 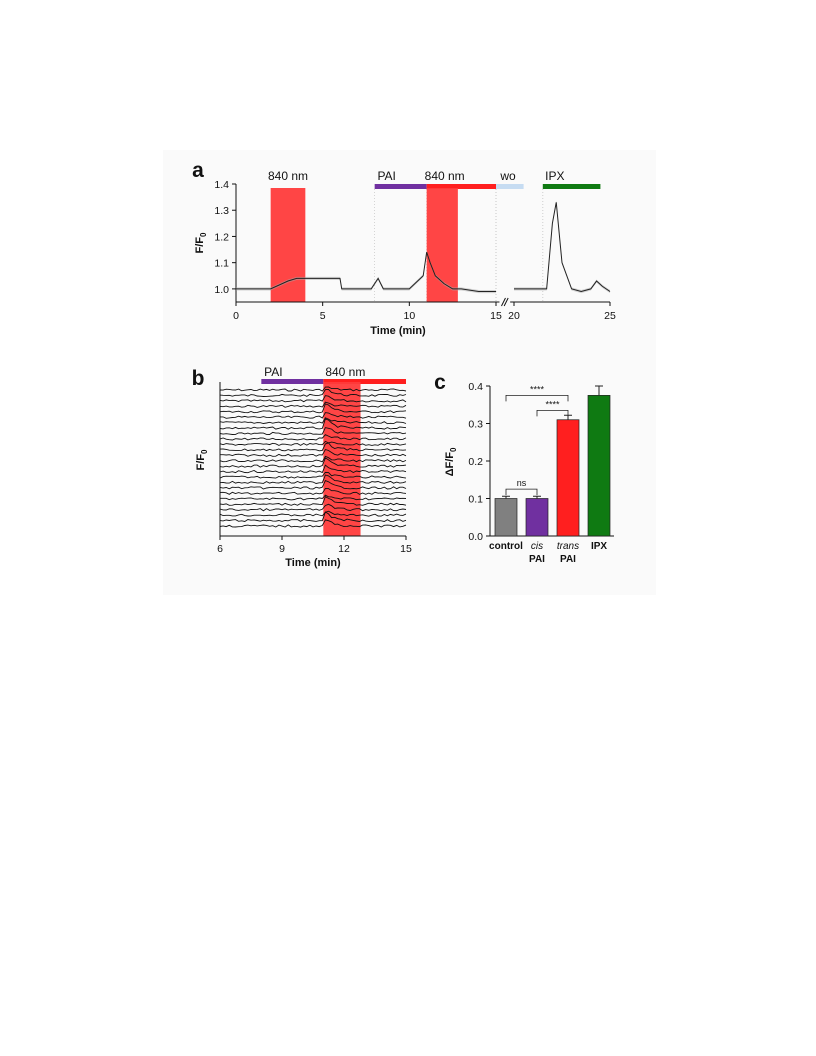 I want to click on panel-a-pai-bar, so click(x=400, y=186).